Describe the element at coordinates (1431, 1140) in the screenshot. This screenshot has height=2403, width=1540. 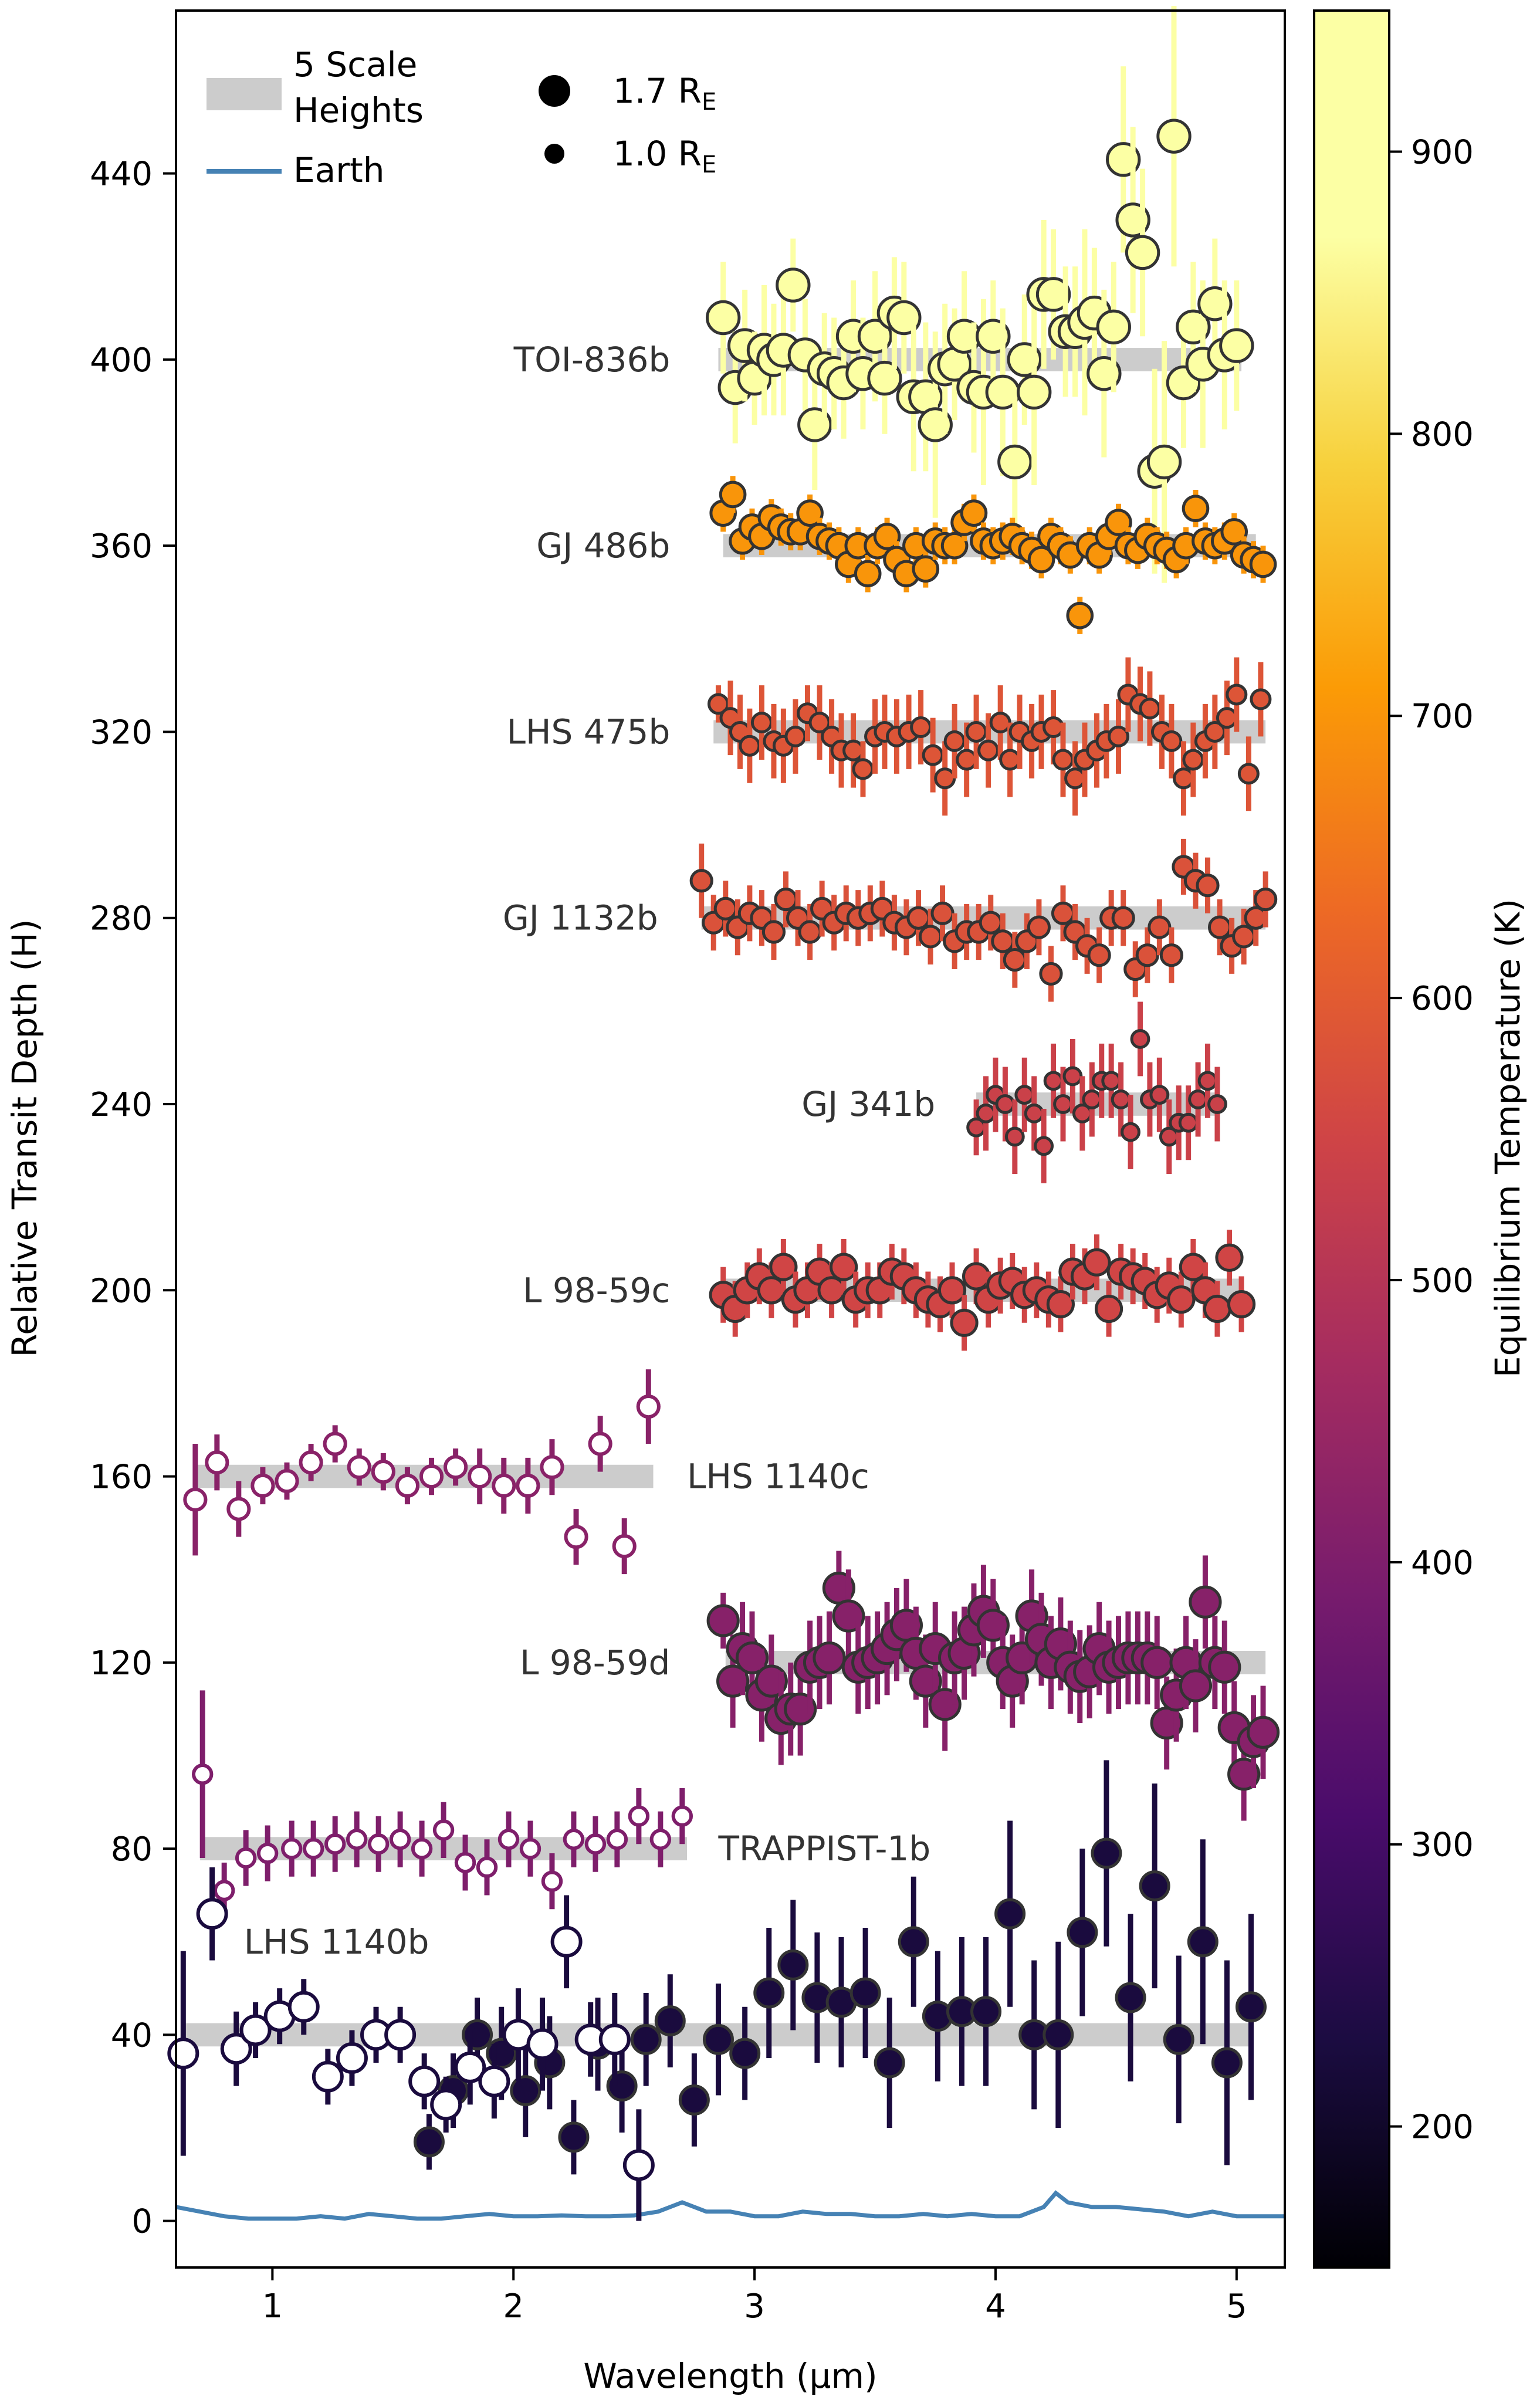
I see `colorbar-ticks: 200 300 400 500 600 700 800 900` at that location.